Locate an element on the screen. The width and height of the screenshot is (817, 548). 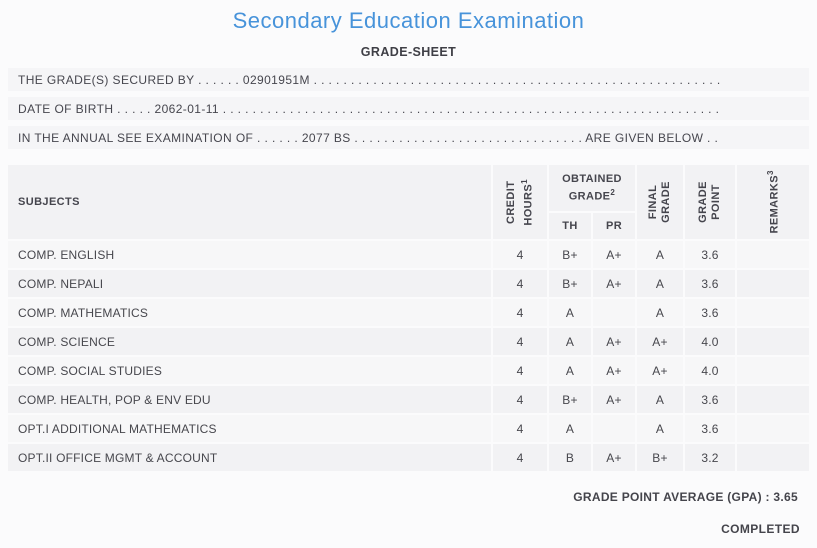
subject-cell: OPT.II OFFICE MGMT & ACCOUNT is located at coordinates (249, 457).